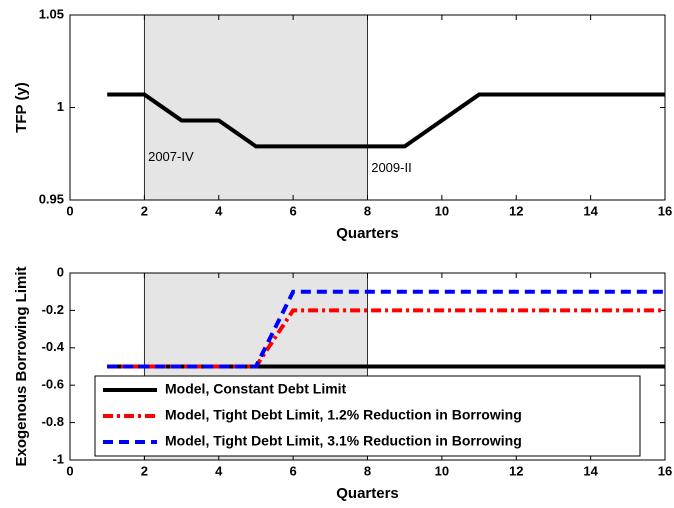 This screenshot has height=508, width=674. Describe the element at coordinates (51, 198) in the screenshot. I see `y-tick-label: 0.95` at that location.